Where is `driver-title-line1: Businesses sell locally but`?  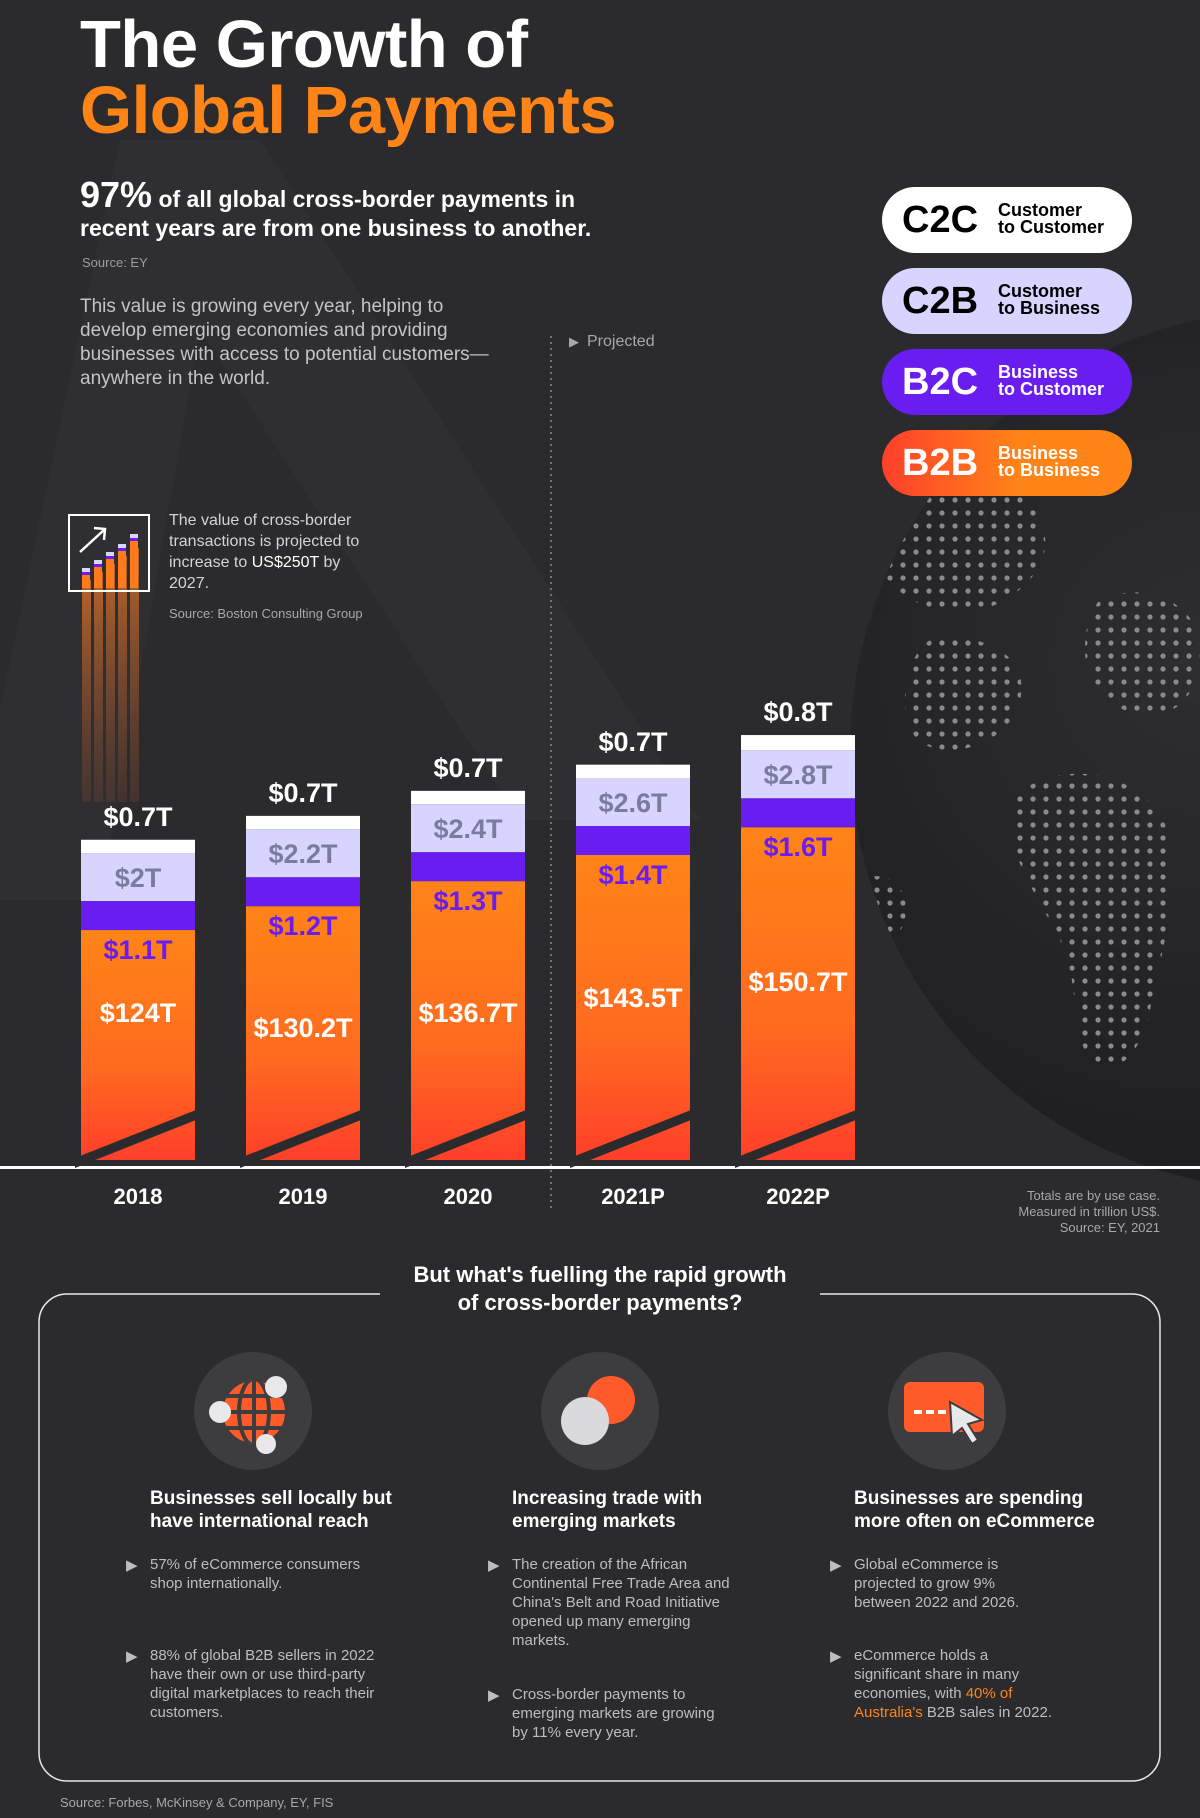
driver-title-line1: Businesses sell locally but is located at coordinates (271, 1498).